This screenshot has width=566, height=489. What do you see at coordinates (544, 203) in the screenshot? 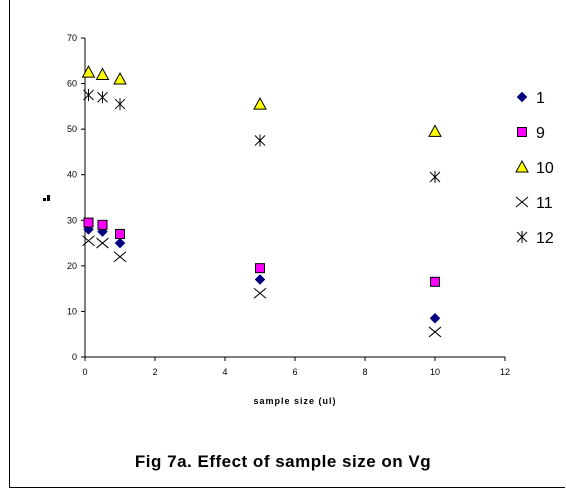
I see `legend-label-11: 11` at bounding box center [544, 203].